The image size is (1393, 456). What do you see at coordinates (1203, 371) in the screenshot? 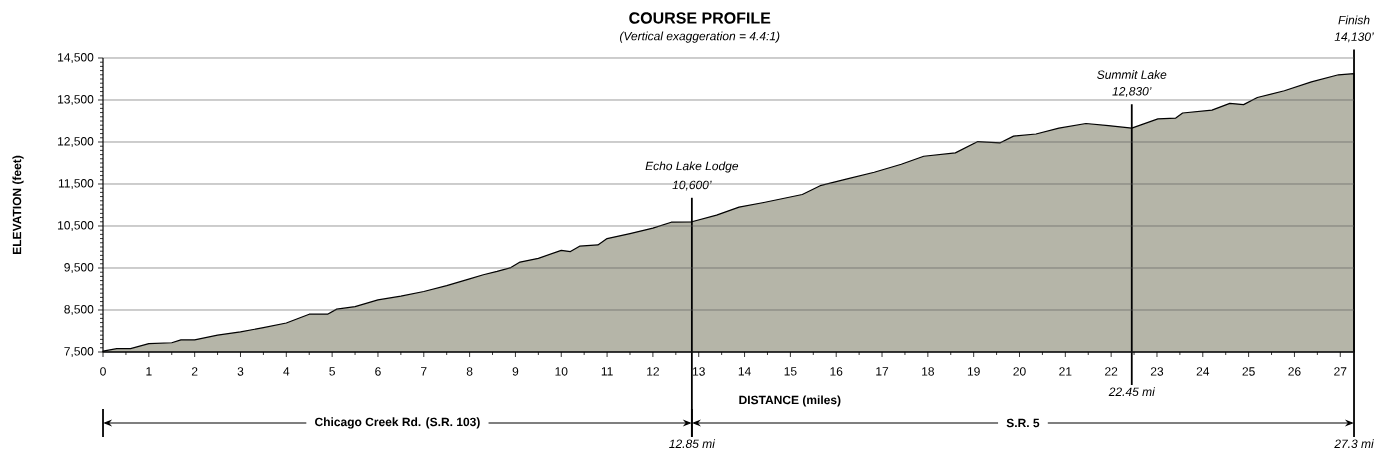
I see `x-tick-label: 24` at bounding box center [1203, 371].